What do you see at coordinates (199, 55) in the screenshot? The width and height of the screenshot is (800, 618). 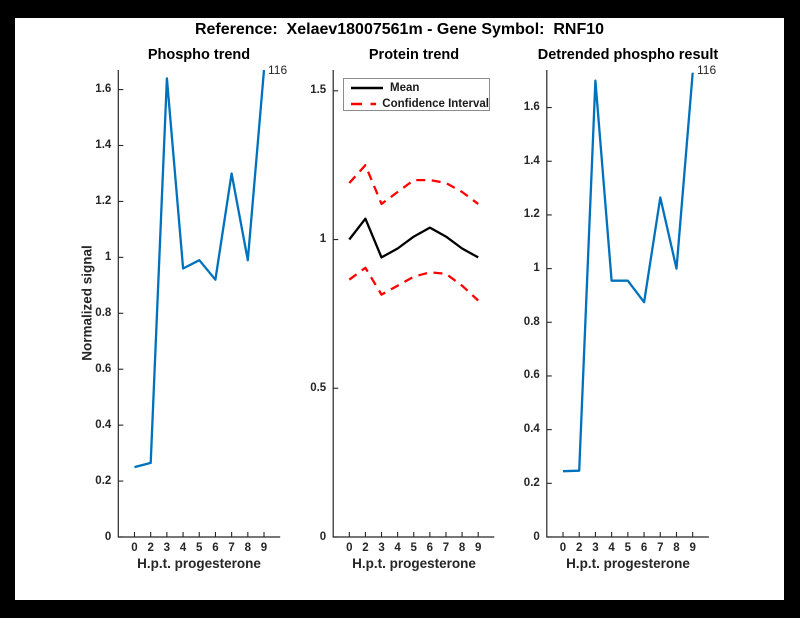 I see `plot-title-phospho: Phospho trend` at bounding box center [199, 55].